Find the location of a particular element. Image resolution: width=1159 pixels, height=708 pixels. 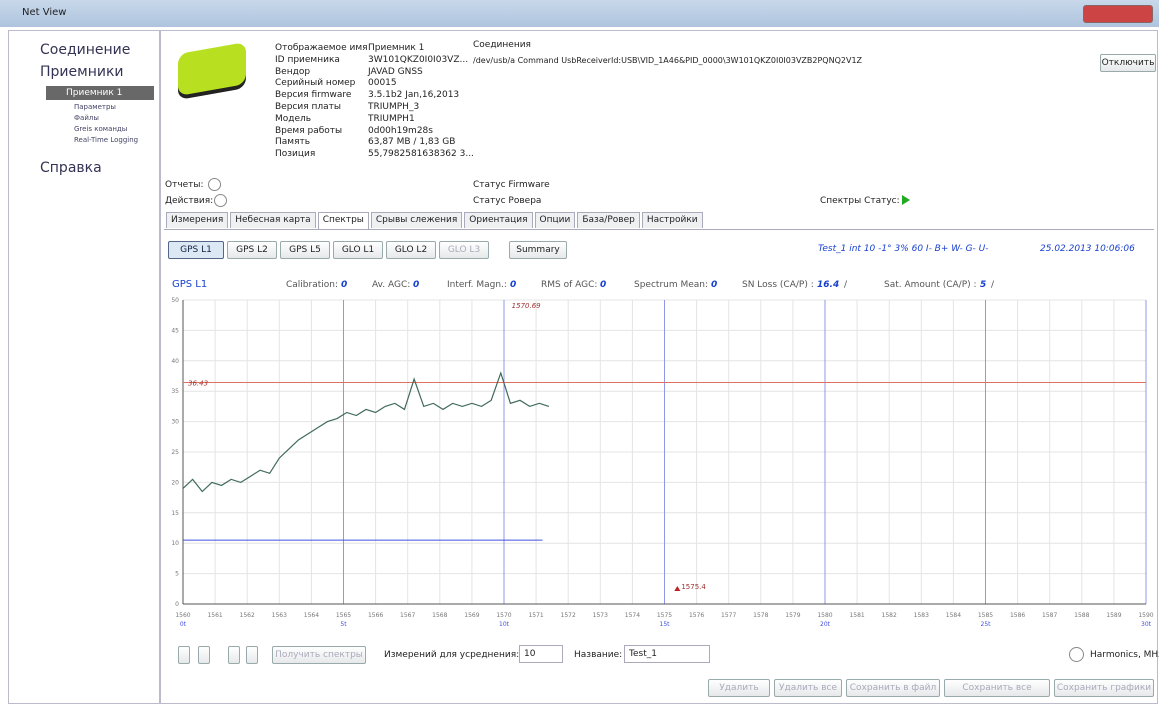

band-button: Summary is located at coordinates (538, 250).